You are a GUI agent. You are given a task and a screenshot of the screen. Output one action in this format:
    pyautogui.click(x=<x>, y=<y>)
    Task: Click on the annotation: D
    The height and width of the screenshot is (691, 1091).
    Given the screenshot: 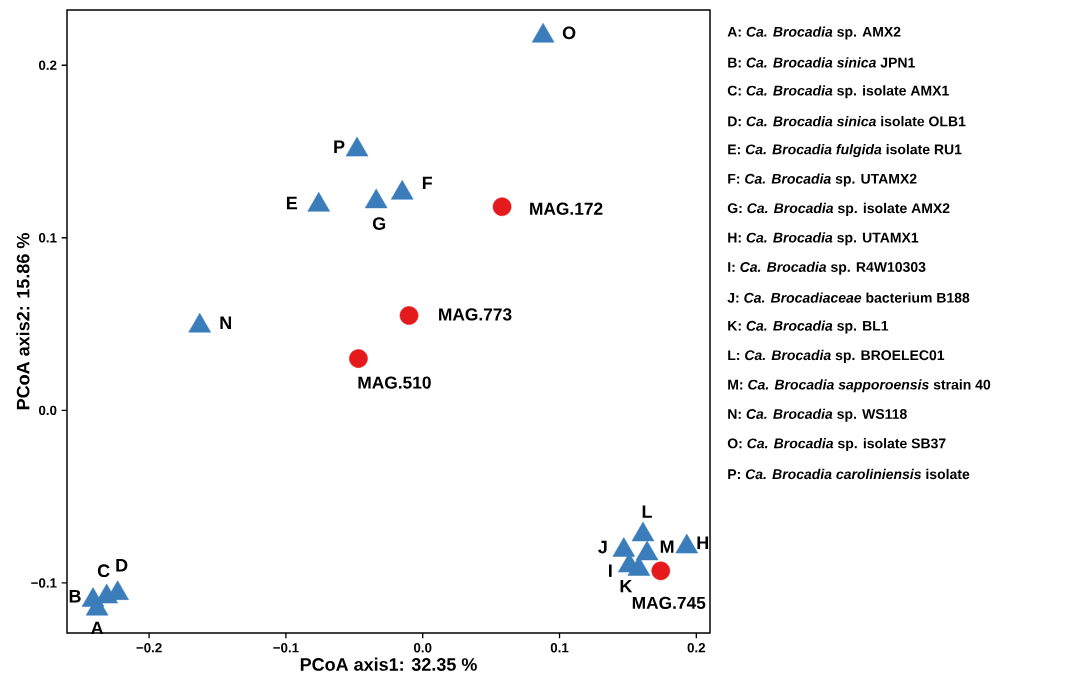 What is the action you would take?
    pyautogui.click(x=122, y=565)
    